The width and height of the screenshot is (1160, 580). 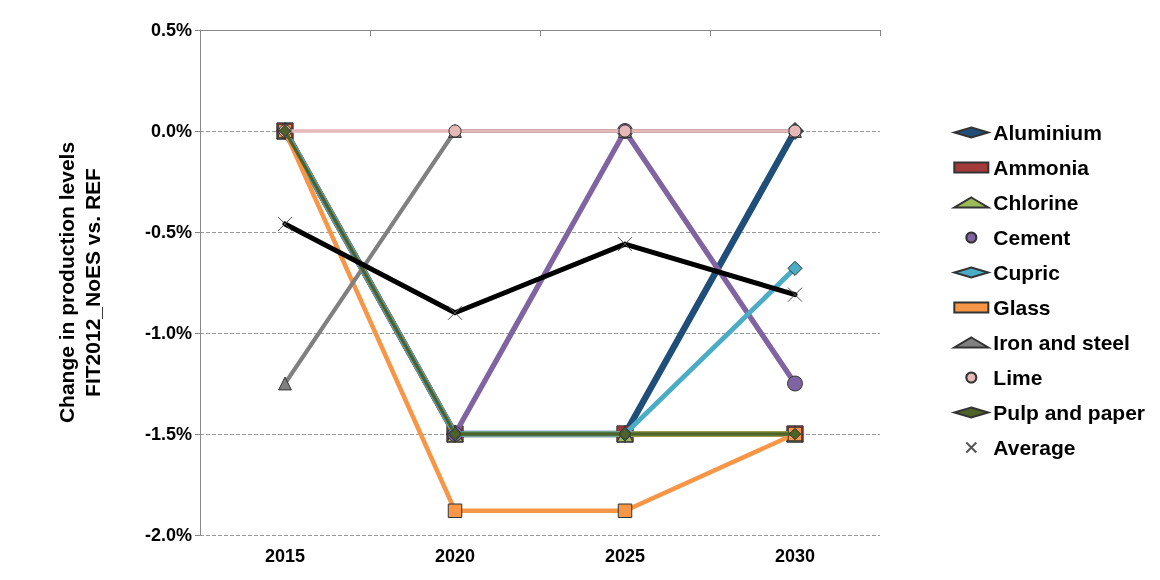 What do you see at coordinates (1034, 447) in the screenshot?
I see `legend-label: Average` at bounding box center [1034, 447].